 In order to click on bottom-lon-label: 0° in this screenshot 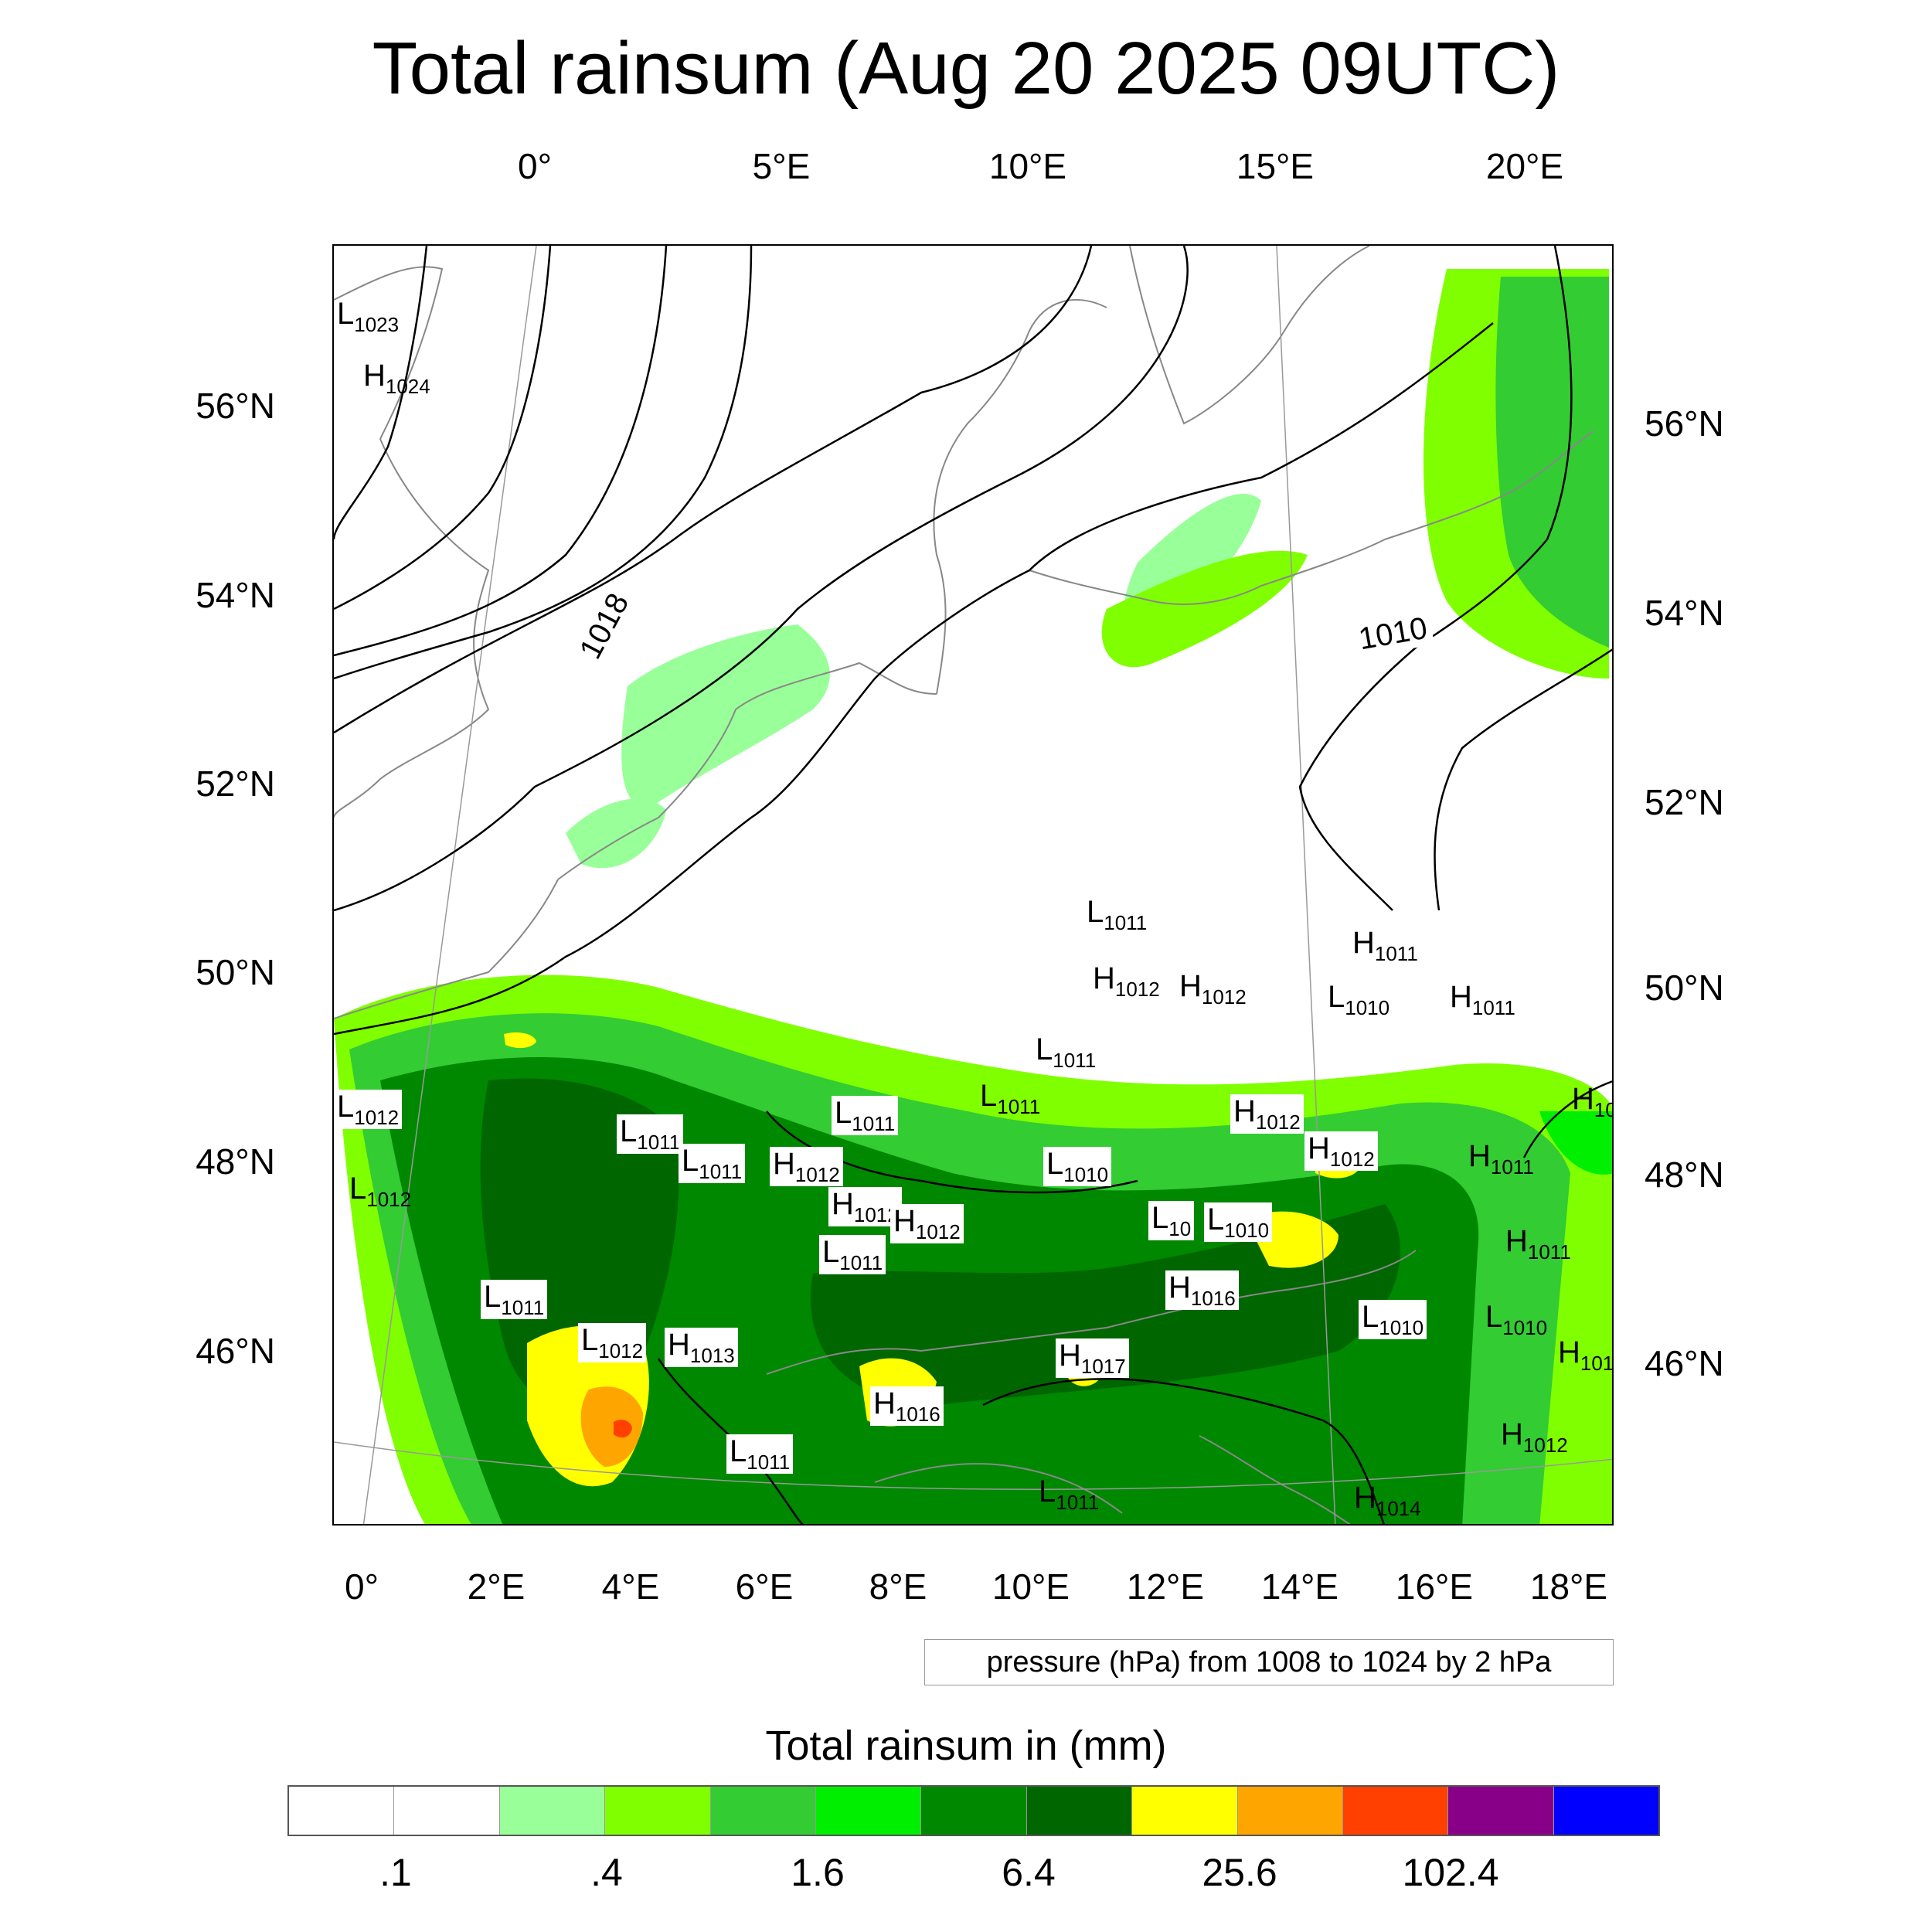, I will do `click(362, 1586)`.